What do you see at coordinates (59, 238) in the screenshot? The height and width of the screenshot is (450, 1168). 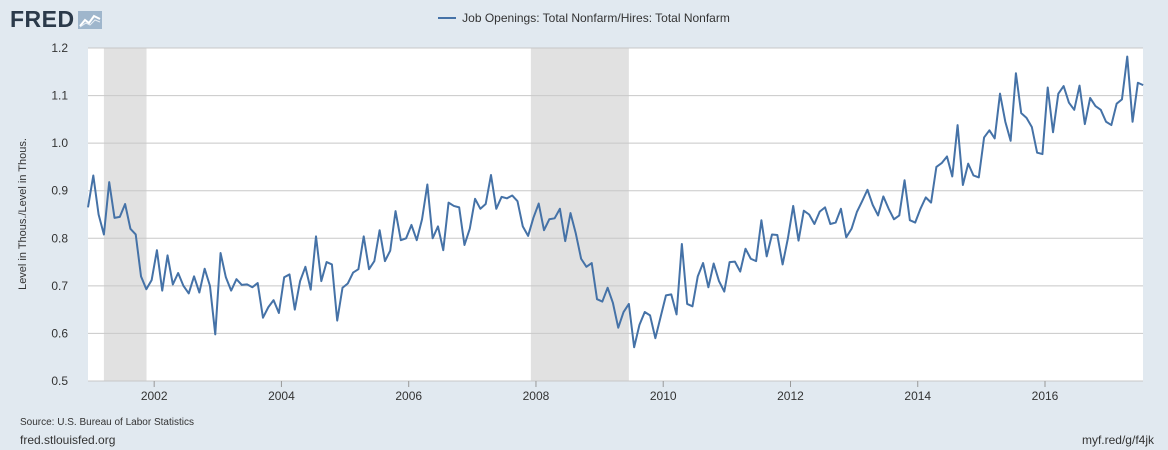 I see `y-tick-label: 0.8` at bounding box center [59, 238].